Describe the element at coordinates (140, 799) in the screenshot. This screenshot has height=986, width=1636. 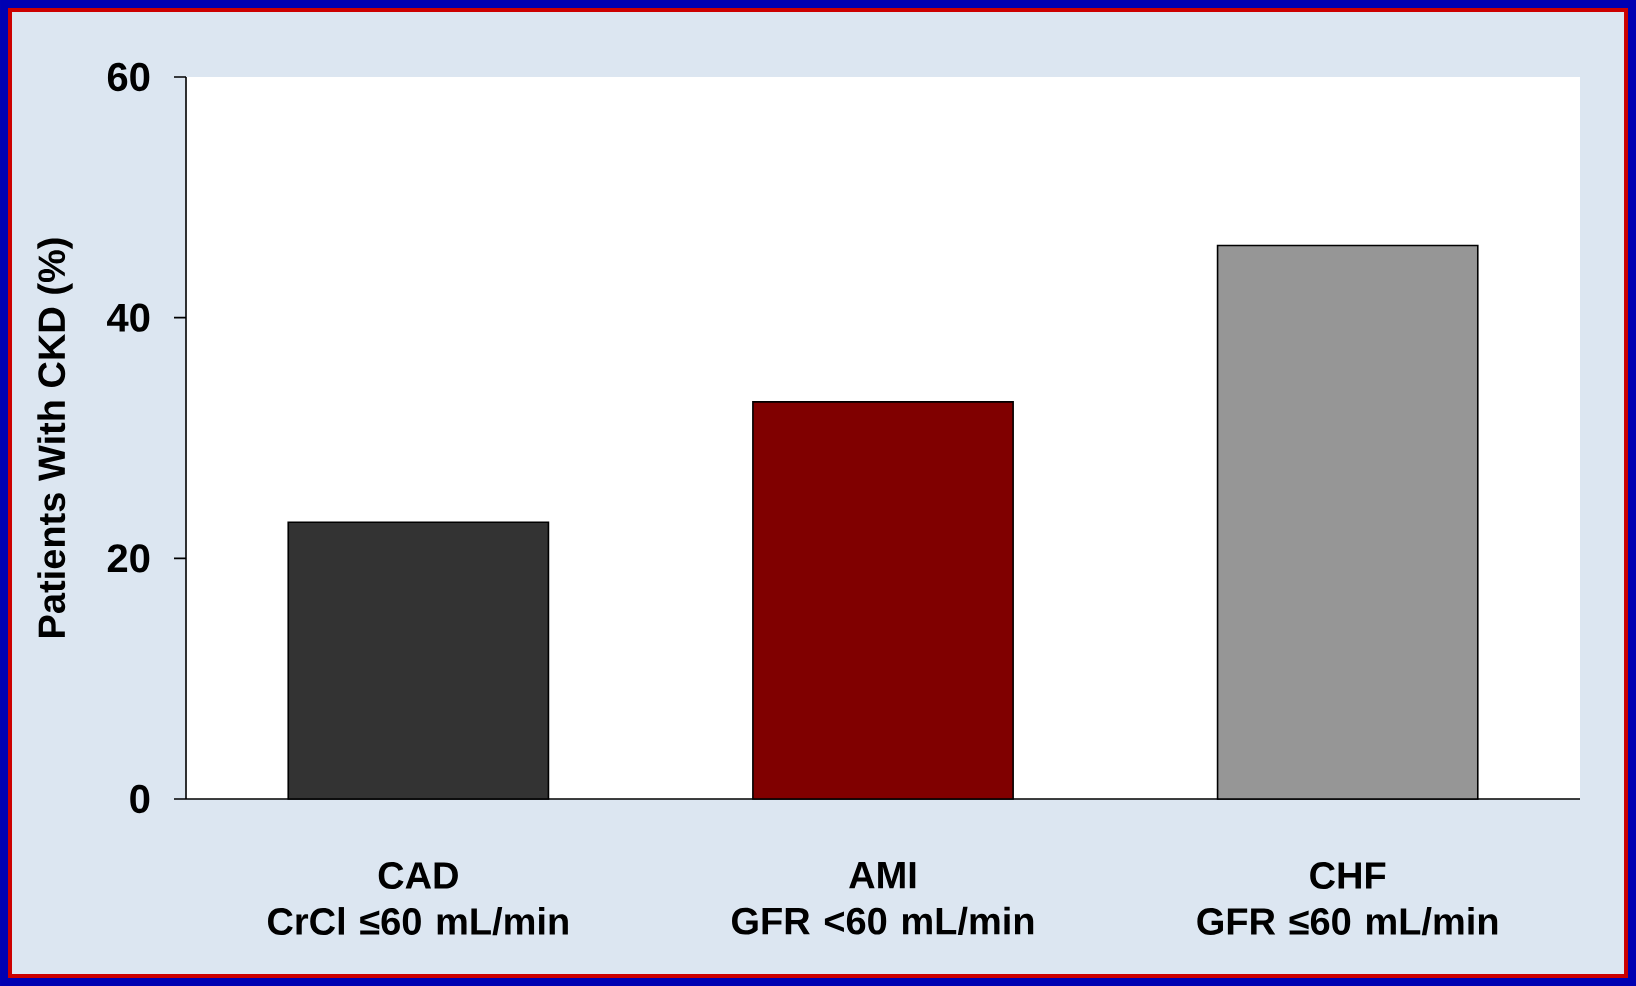
I see `y-tick-label: 0` at that location.